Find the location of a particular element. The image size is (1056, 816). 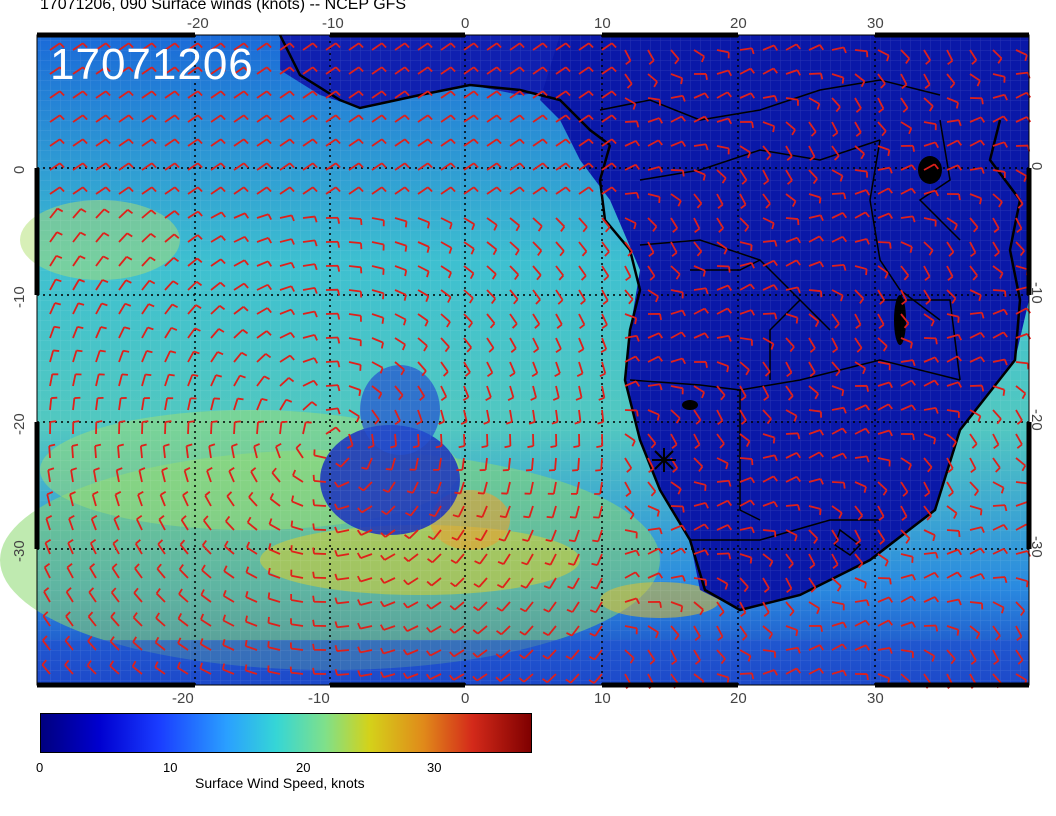

y-axis-left: 0 -10 -20 -30 is located at coordinates (19, 364).